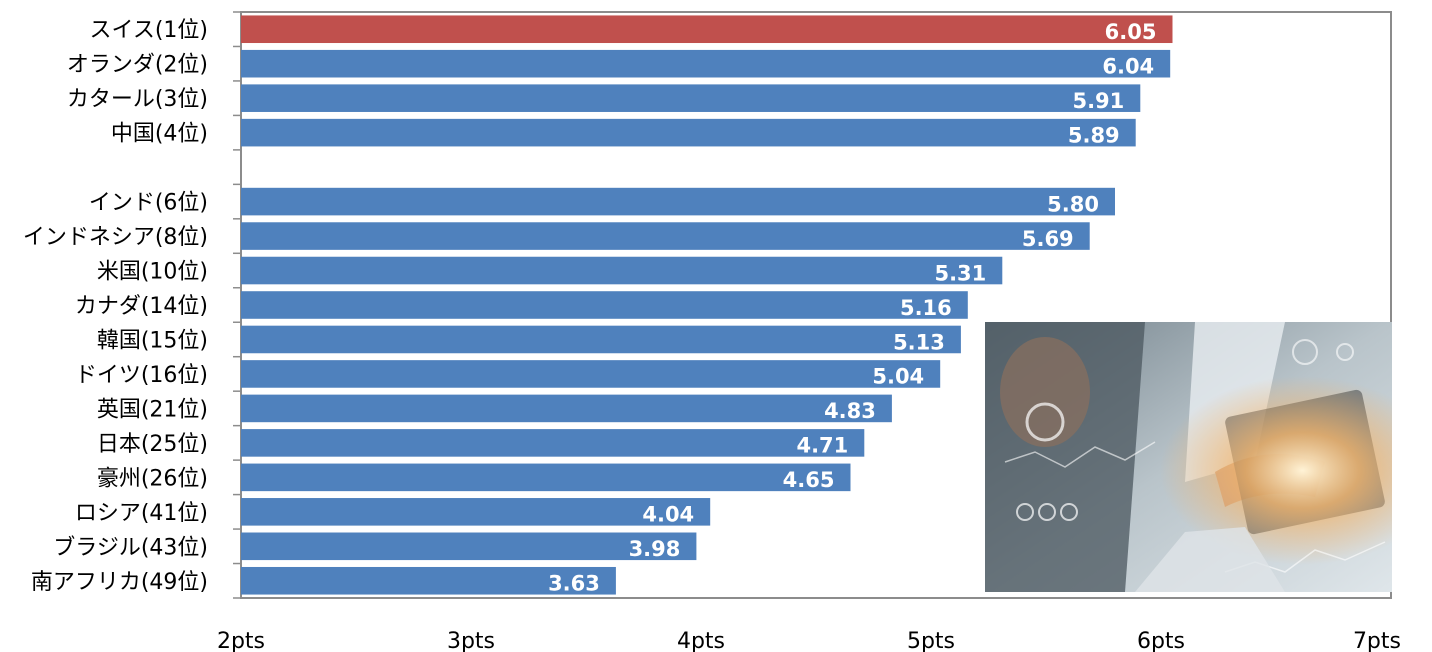 Image resolution: width=1432 pixels, height=652 pixels. Describe the element at coordinates (822, 446) in the screenshot. I see `value-label: 4.71` at that location.